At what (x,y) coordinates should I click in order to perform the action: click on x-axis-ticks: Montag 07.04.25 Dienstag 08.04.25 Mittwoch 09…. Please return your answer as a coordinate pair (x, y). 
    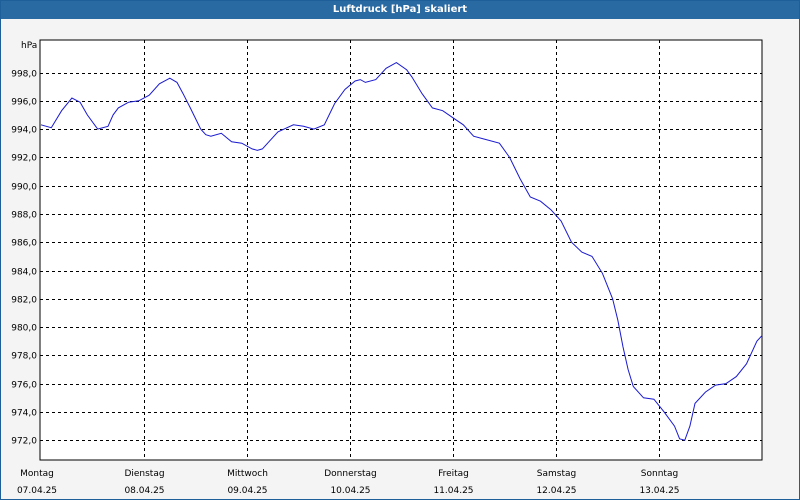
    Looking at the image, I should click on (348, 482).